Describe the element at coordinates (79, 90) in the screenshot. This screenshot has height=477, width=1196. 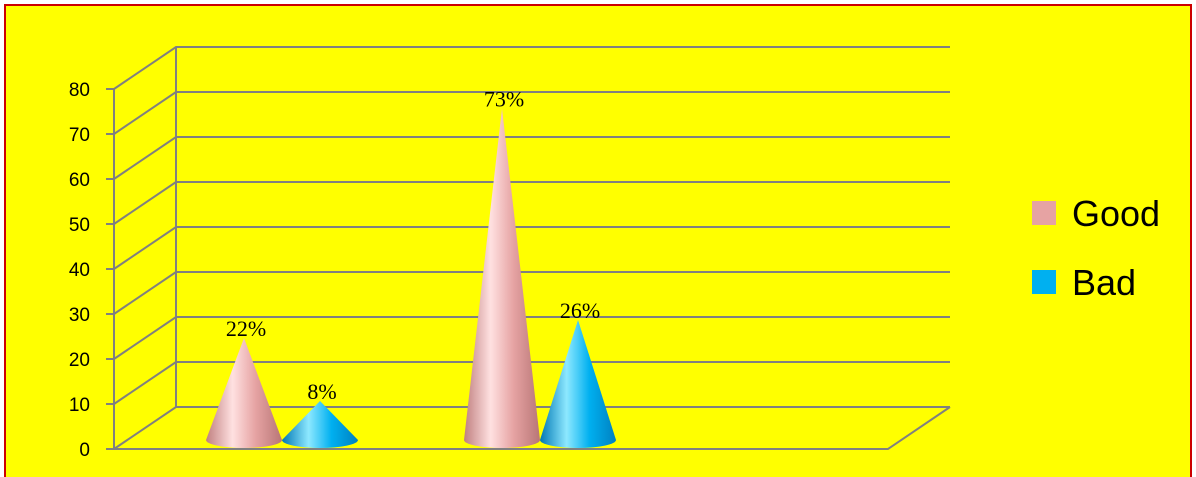
I see `y-tick-label: 80` at that location.